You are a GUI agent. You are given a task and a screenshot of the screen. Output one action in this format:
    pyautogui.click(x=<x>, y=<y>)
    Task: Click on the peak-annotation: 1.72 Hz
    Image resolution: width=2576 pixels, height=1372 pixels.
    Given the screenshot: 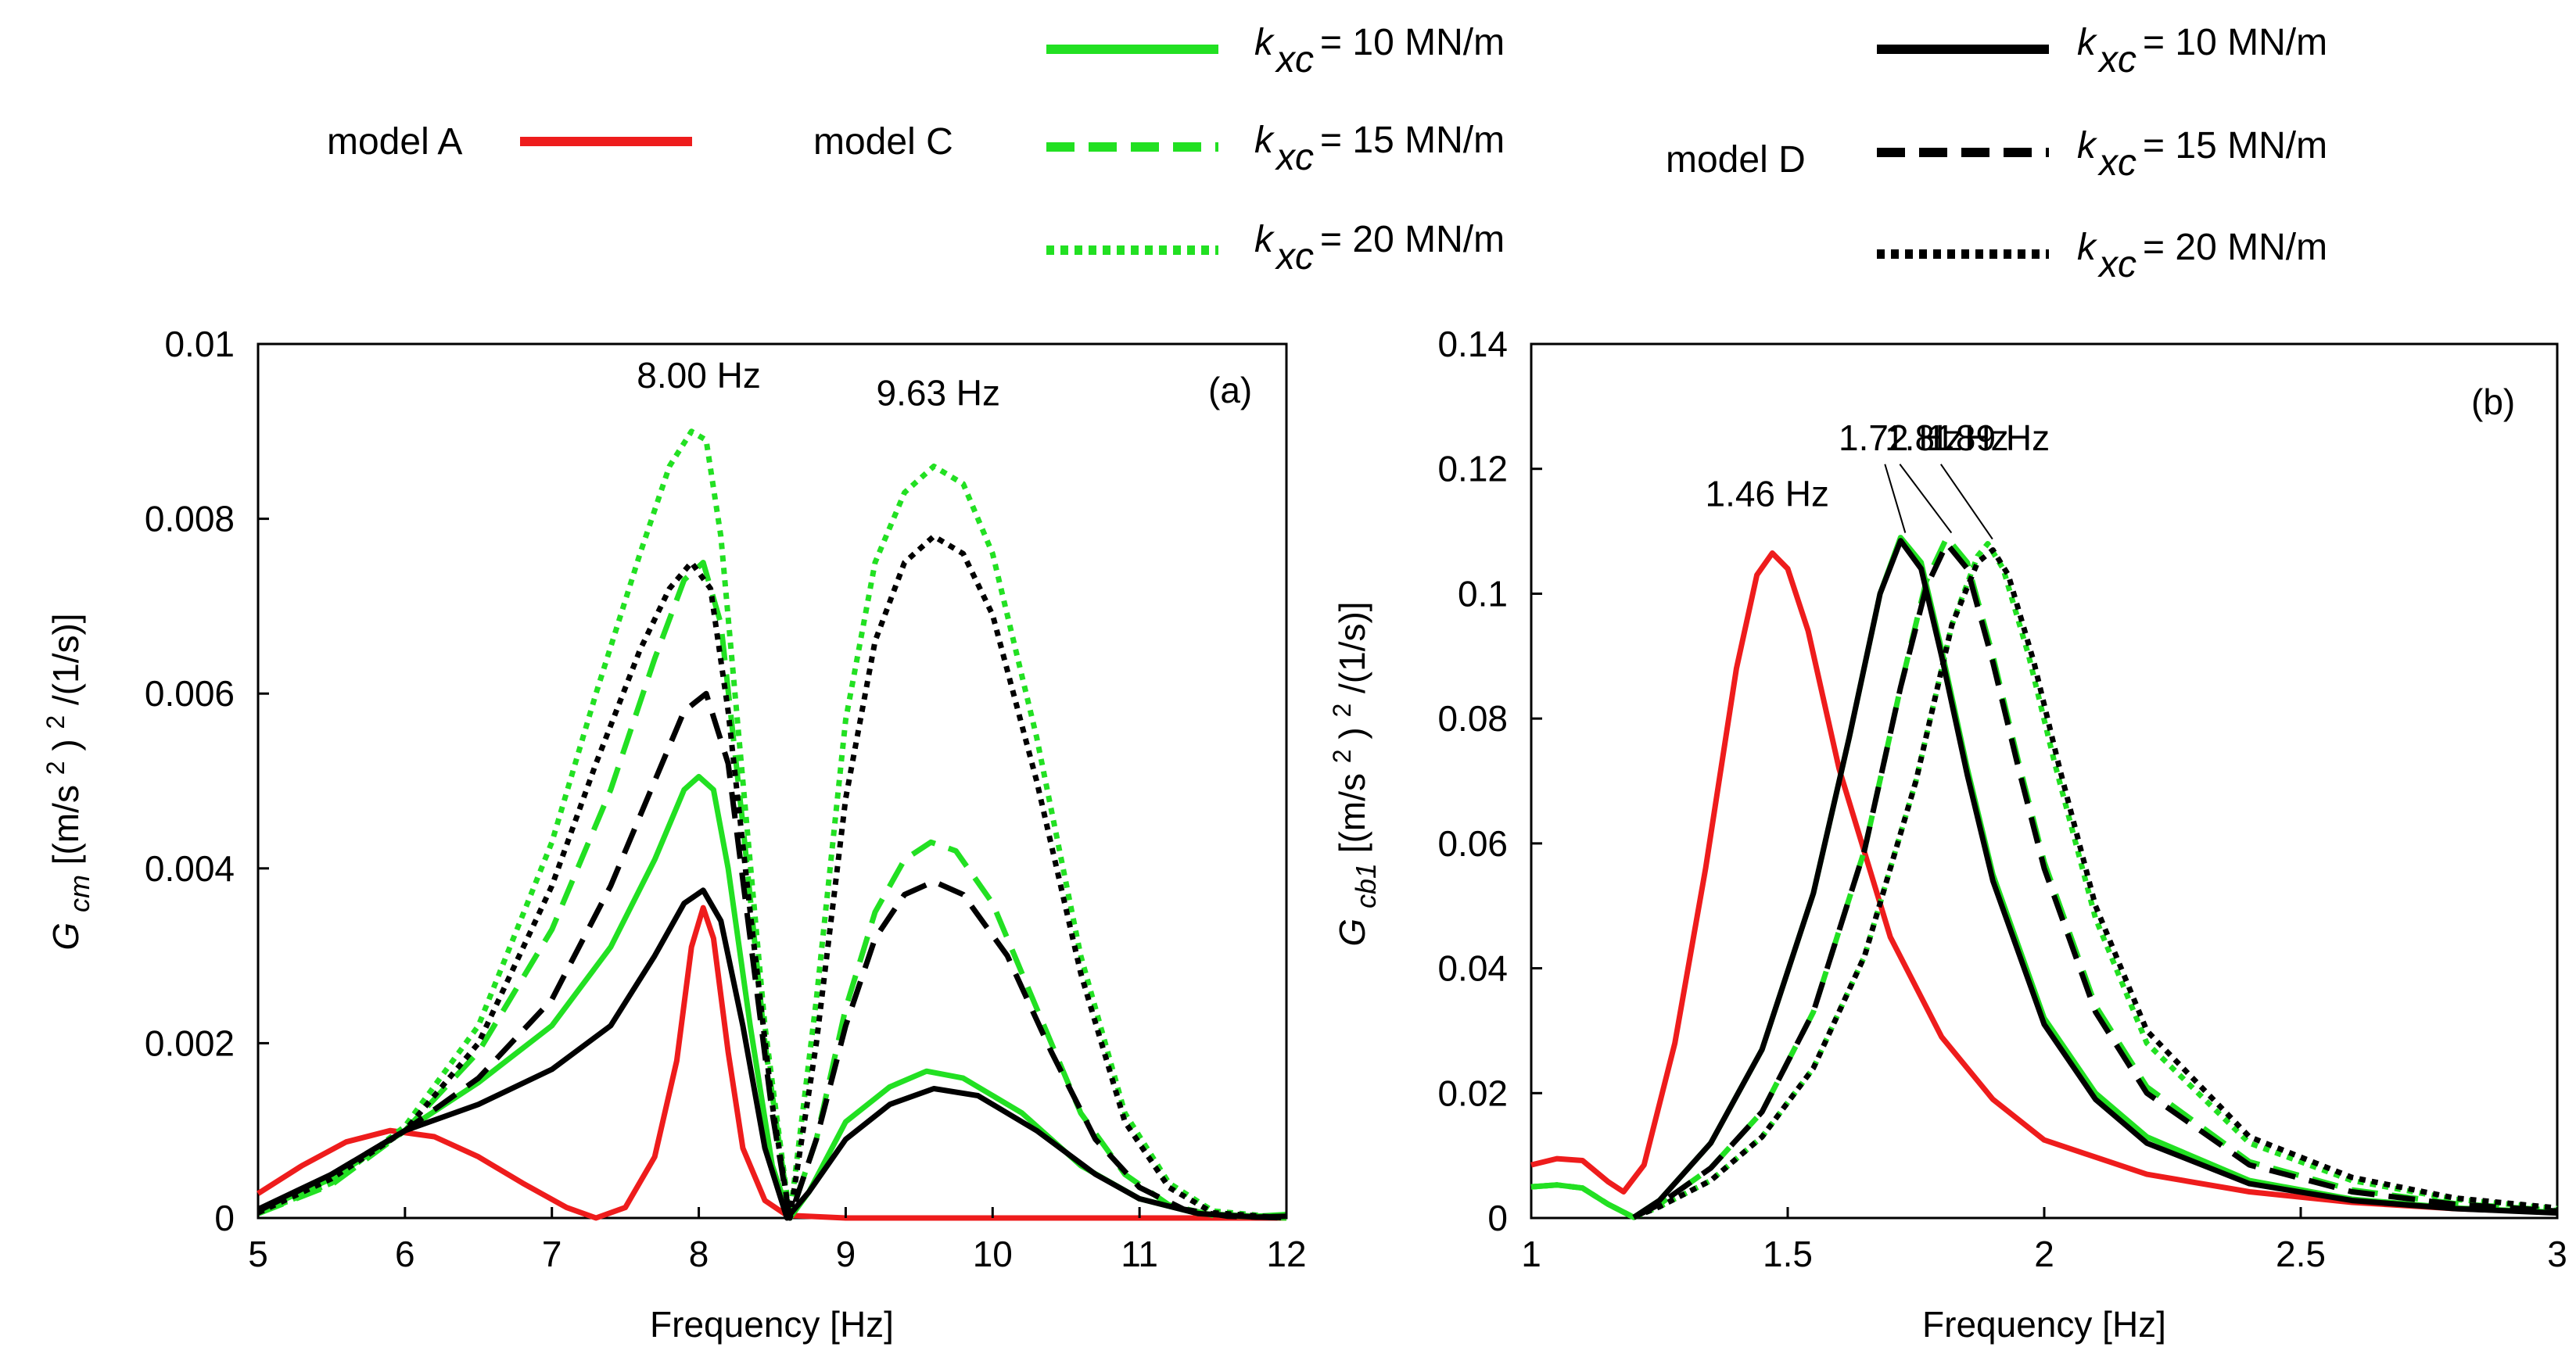 What is the action you would take?
    pyautogui.click(x=1901, y=438)
    